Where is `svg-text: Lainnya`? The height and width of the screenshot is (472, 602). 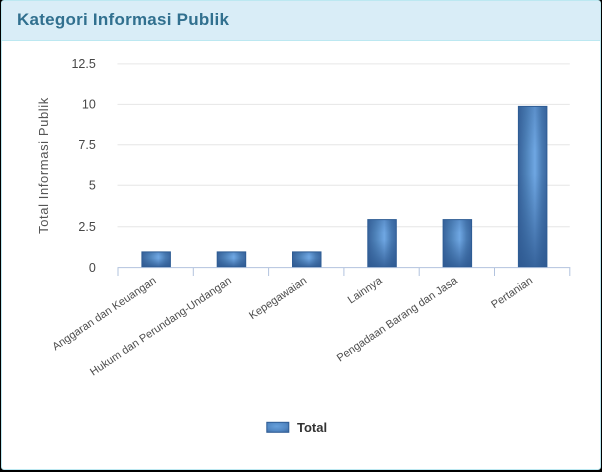
svg-text: Lainnya is located at coordinates (365, 290).